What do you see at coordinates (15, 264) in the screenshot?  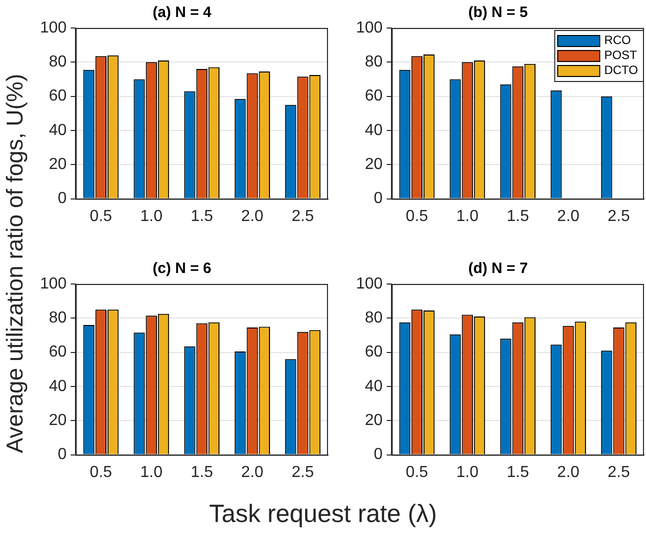 I see `y-axis-title: Average utilization ratio of fogs, U(%)` at bounding box center [15, 264].